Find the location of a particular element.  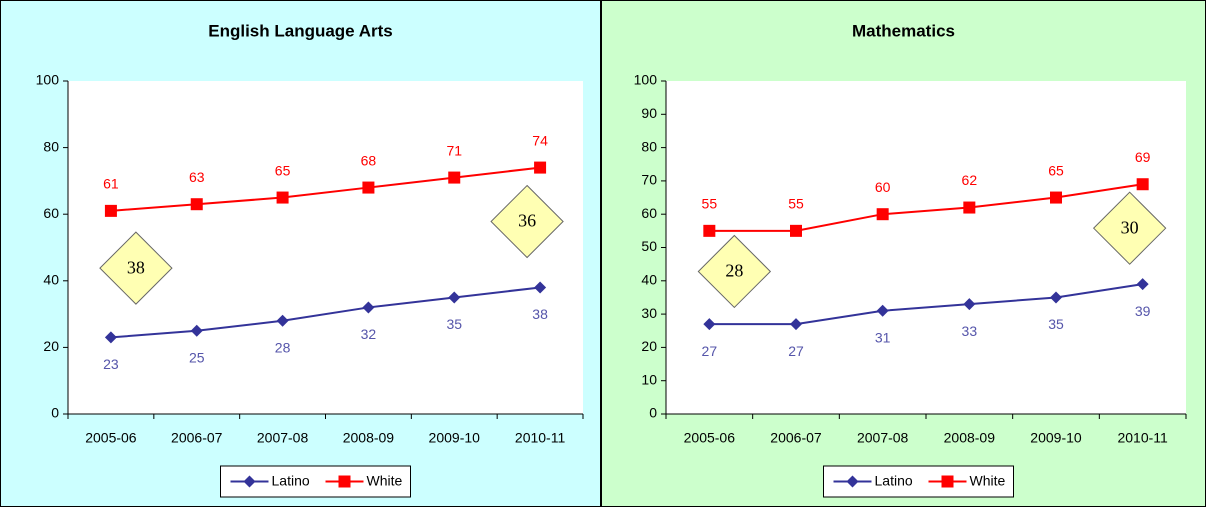

annotation-text: 36 is located at coordinates (527, 221).